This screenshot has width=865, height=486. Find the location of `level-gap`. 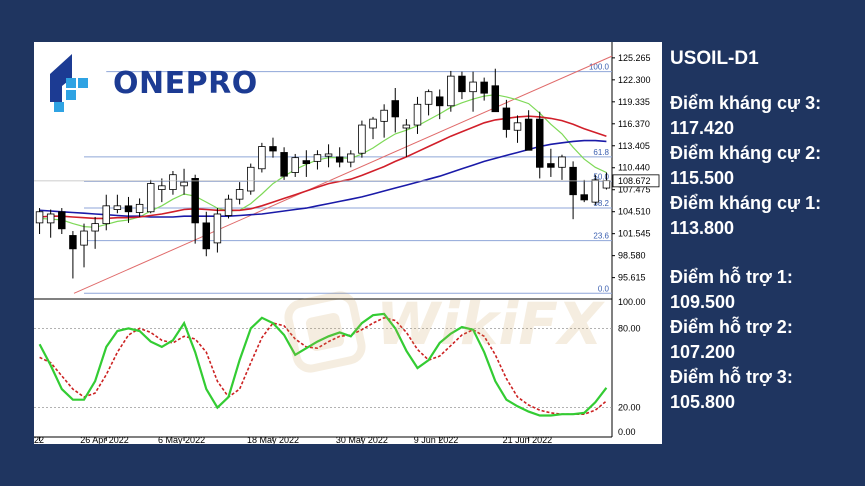

level-gap is located at coordinates (765, 253).